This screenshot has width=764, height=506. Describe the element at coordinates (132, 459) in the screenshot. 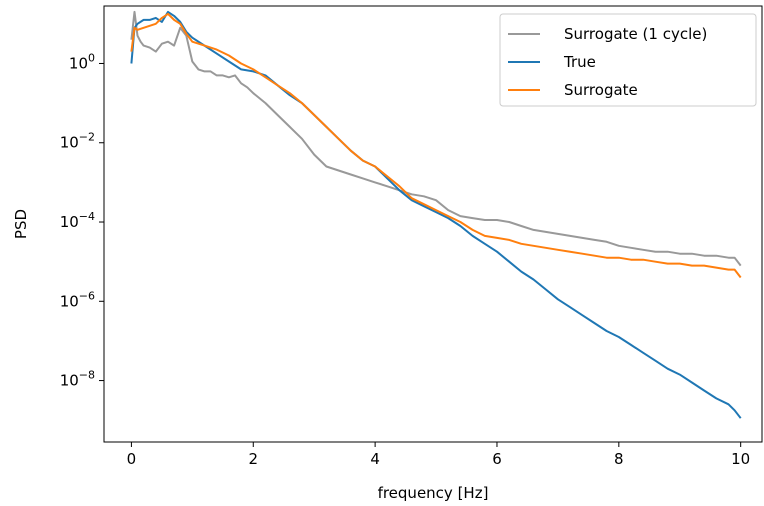

I see `x-tick-label: 0` at that location.